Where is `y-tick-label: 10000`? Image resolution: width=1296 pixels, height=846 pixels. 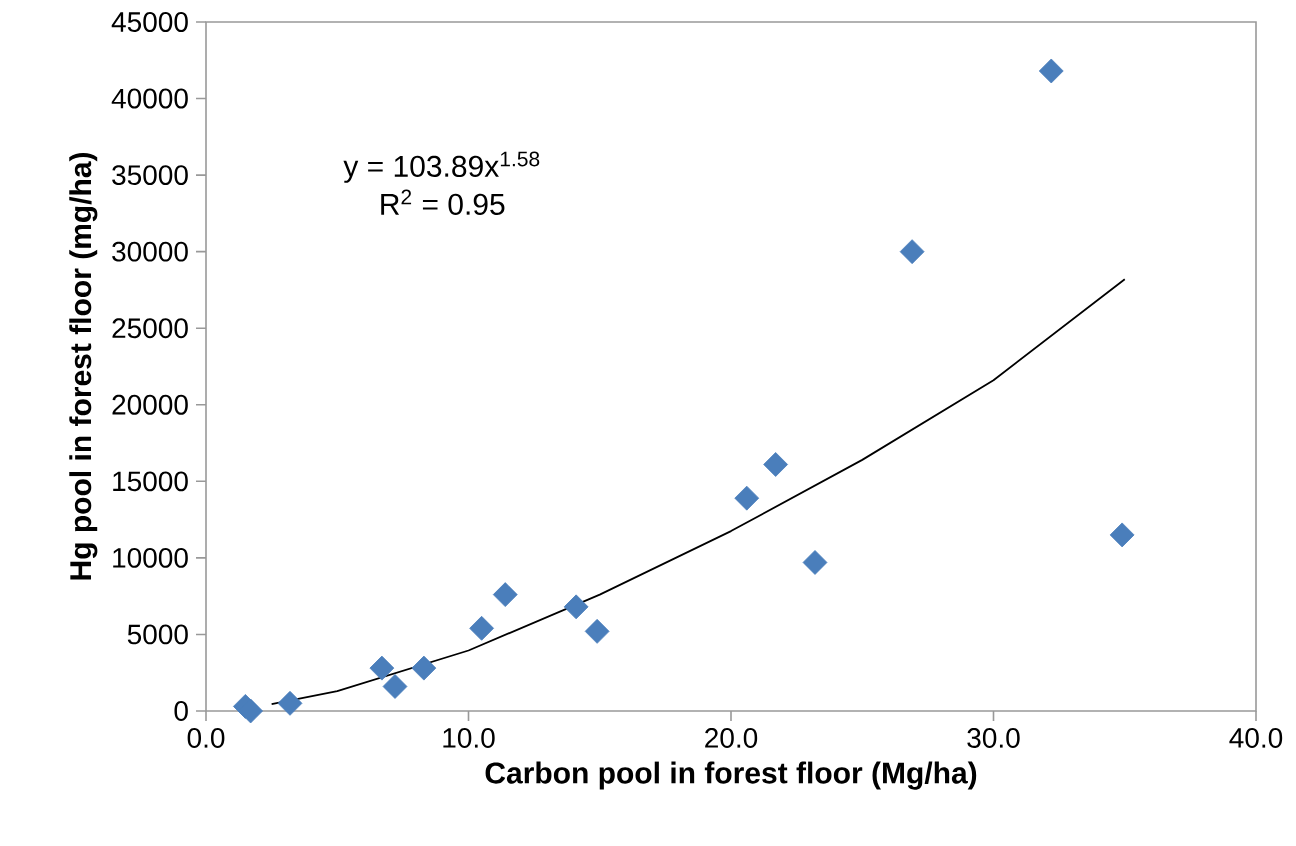
y-tick-label: 10000 is located at coordinates (150, 557).